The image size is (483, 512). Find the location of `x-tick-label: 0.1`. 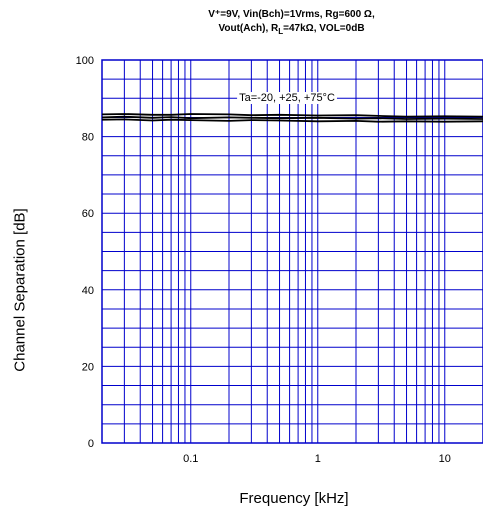

x-tick-label: 0.1 is located at coordinates (190, 459).